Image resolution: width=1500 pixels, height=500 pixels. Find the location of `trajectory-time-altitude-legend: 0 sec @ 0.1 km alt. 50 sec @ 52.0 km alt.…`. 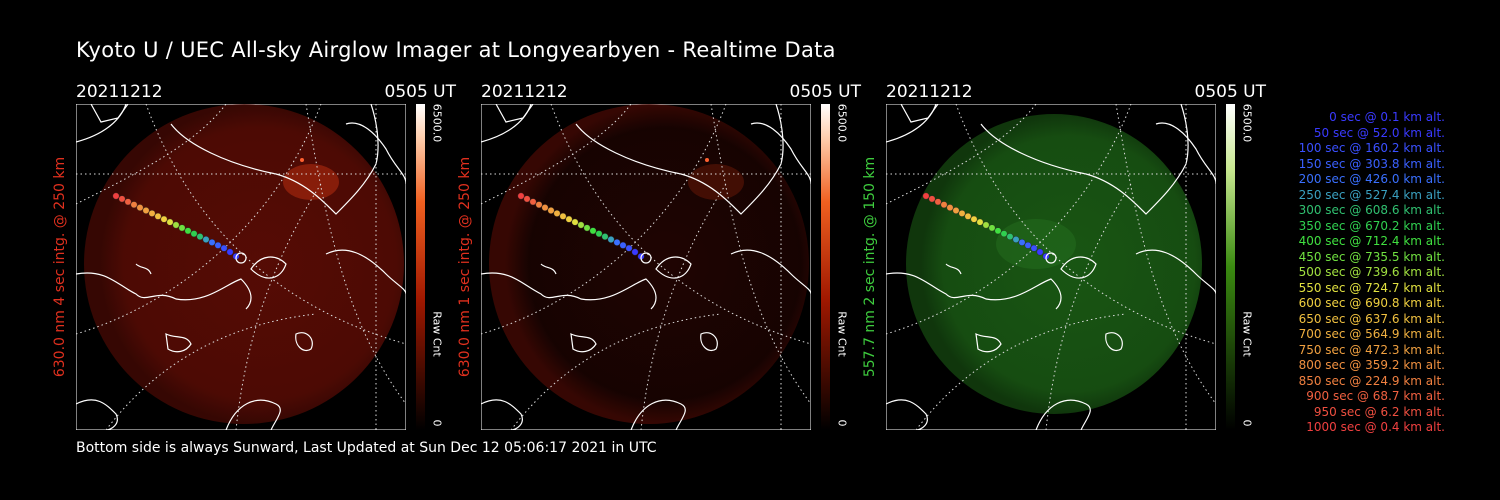

trajectory-time-altitude-legend: 0 sec @ 0.1 km alt. 50 sec @ 52.0 km alt.… is located at coordinates (1347, 273).